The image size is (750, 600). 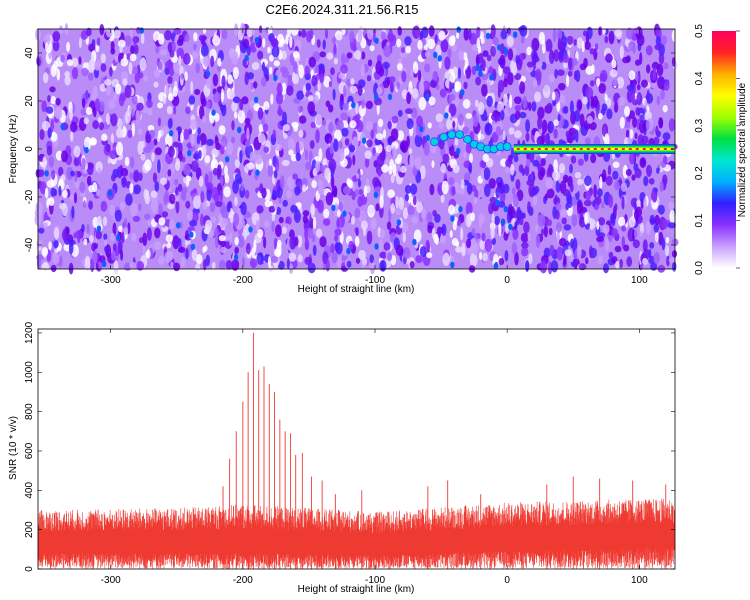 What do you see at coordinates (29, 490) in the screenshot?
I see `y-tick-label: 400` at bounding box center [29, 490].